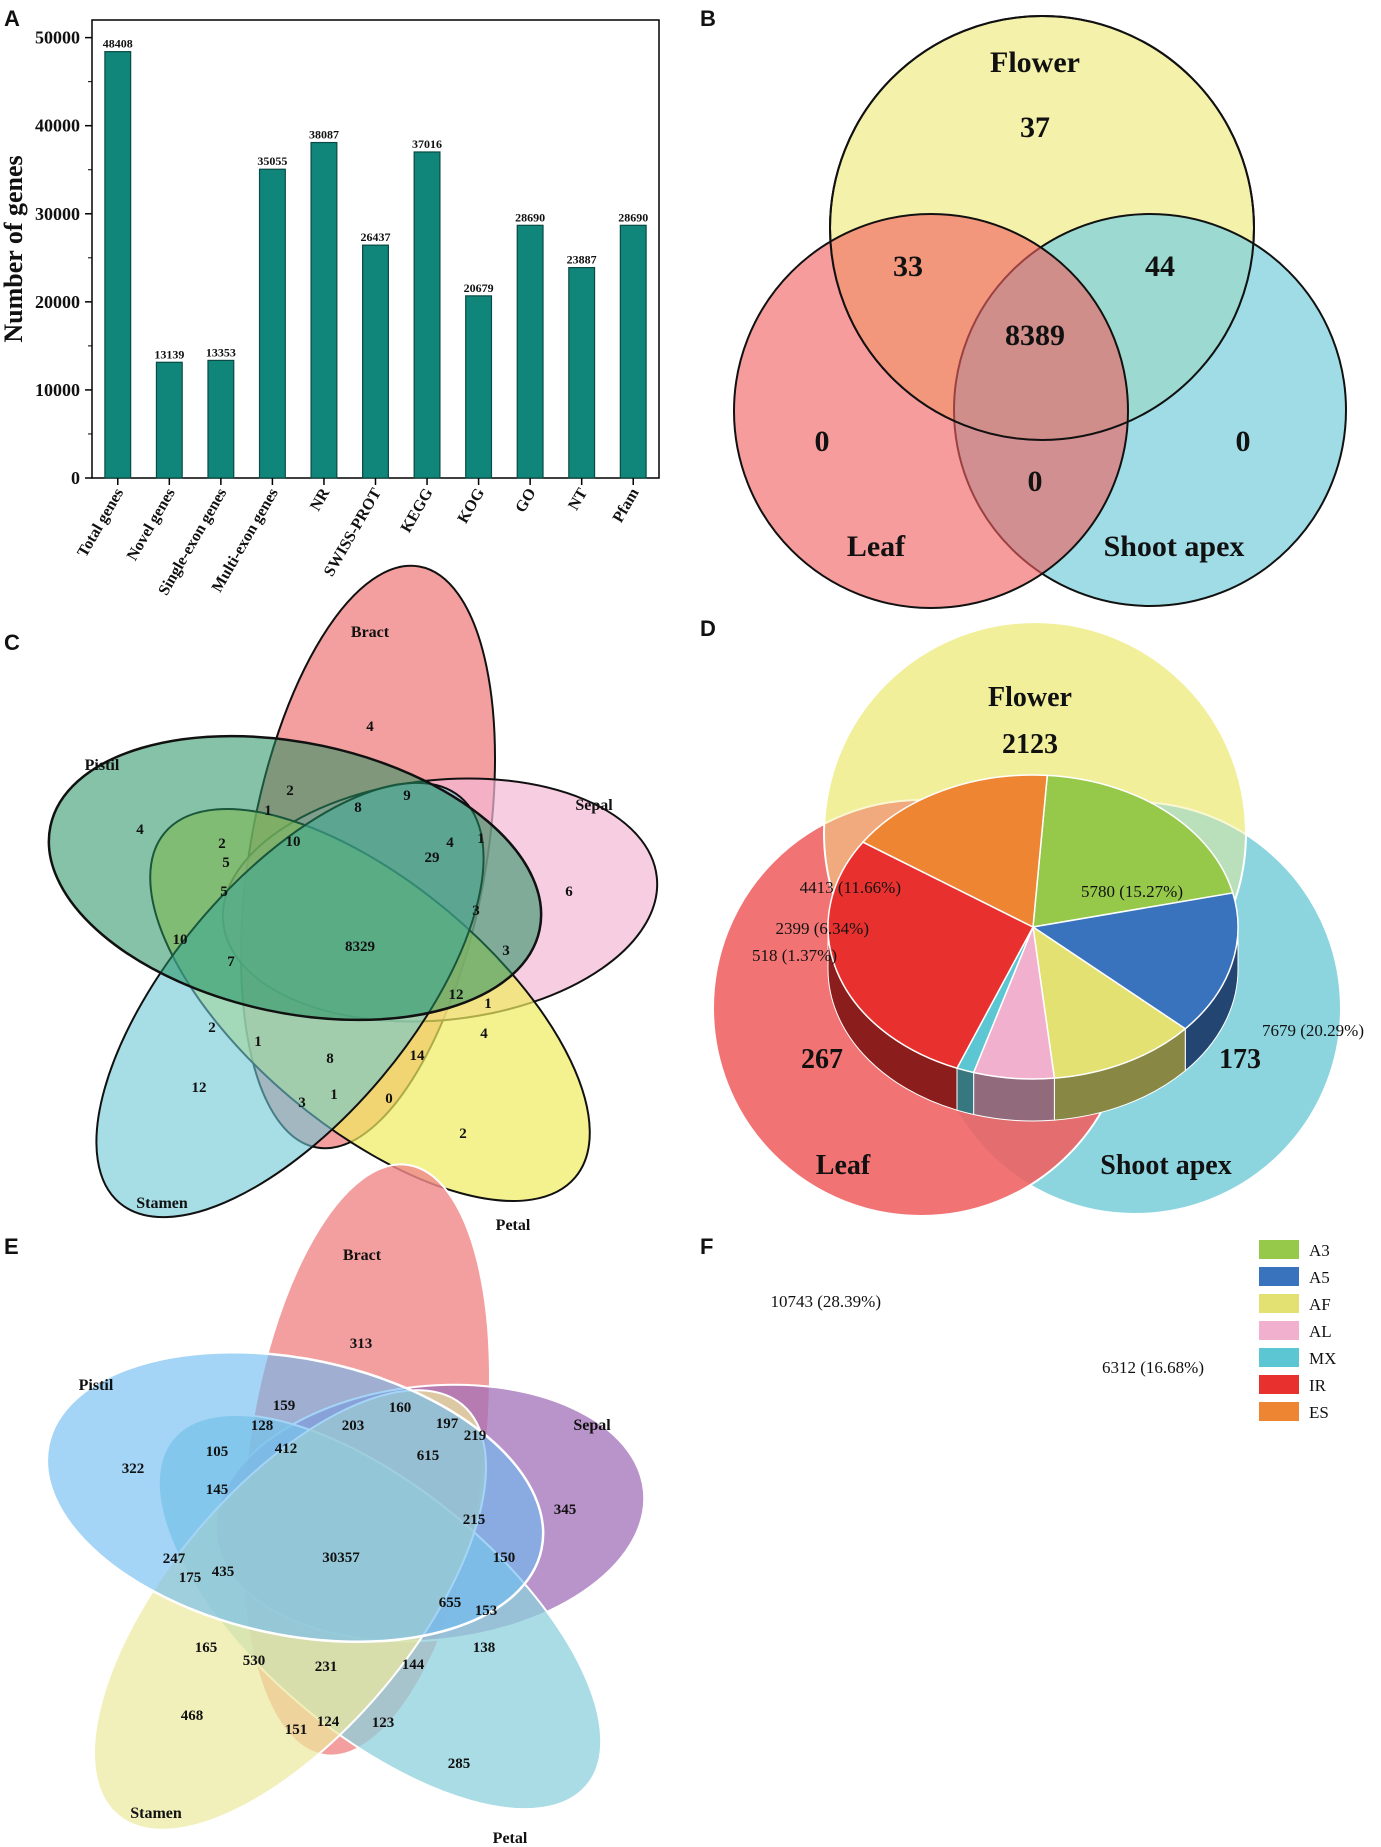 The image size is (1381, 1847). Describe the element at coordinates (12, 18) in the screenshot. I see `panel-label-a: A` at that location.